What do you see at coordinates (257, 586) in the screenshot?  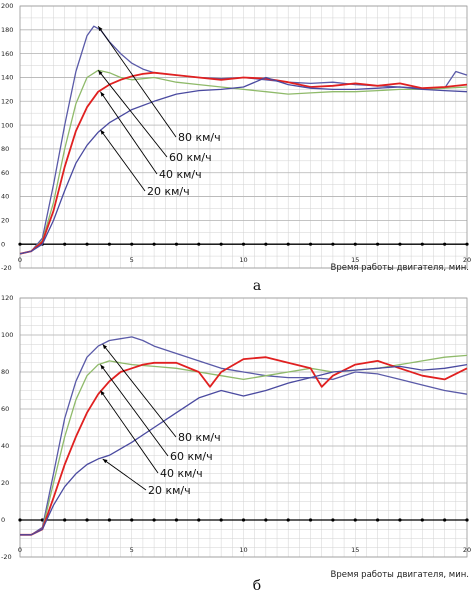 I see `panel-label: б` at bounding box center [257, 586].